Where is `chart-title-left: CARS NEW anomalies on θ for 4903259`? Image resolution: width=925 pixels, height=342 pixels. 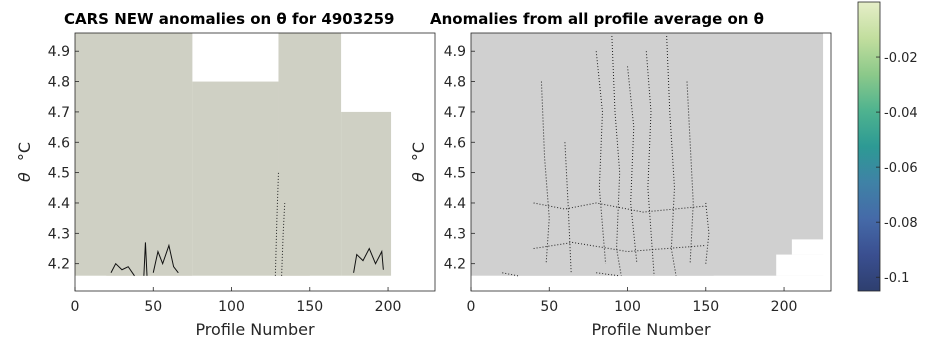
chart-title-left: CARS NEW anomalies on θ for 4903259 is located at coordinates (229, 19).